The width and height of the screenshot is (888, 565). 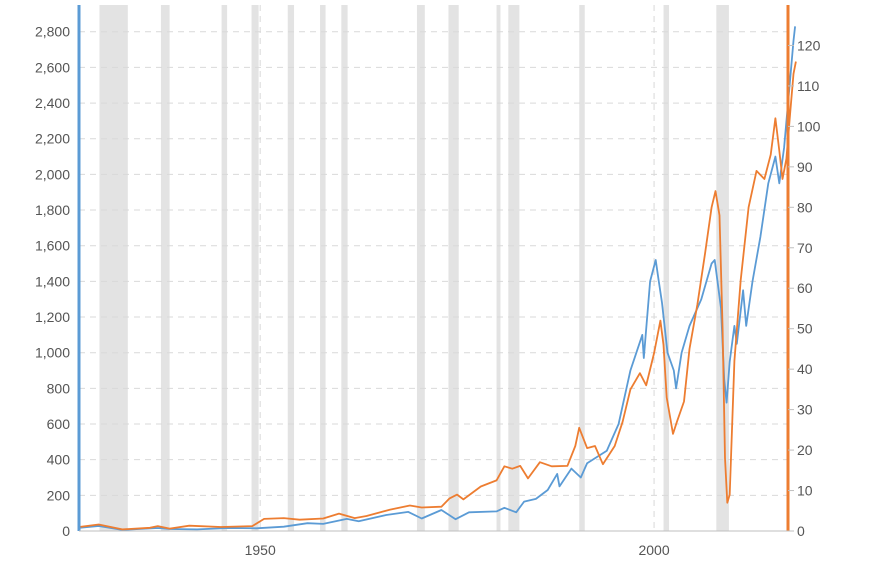 I want to click on left-tick-label: 1,200, so click(x=52, y=317).